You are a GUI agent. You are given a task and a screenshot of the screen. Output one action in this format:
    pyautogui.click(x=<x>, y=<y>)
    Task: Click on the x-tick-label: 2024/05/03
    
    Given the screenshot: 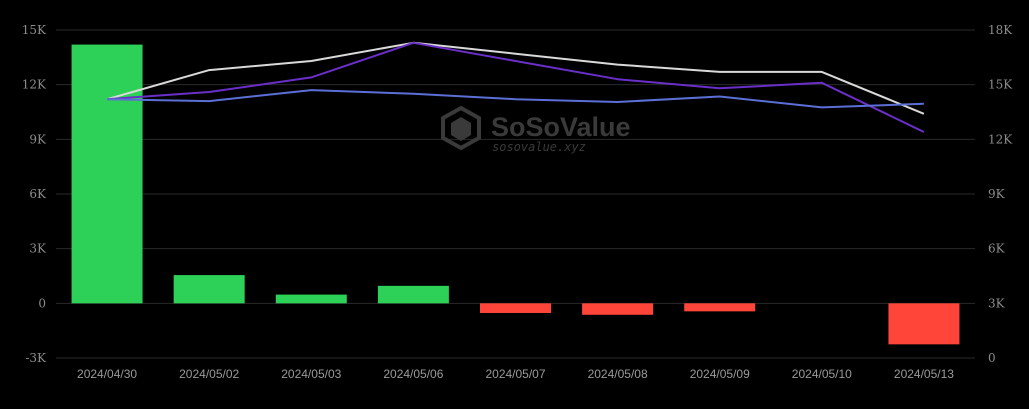 What is the action you would take?
    pyautogui.click(x=311, y=374)
    